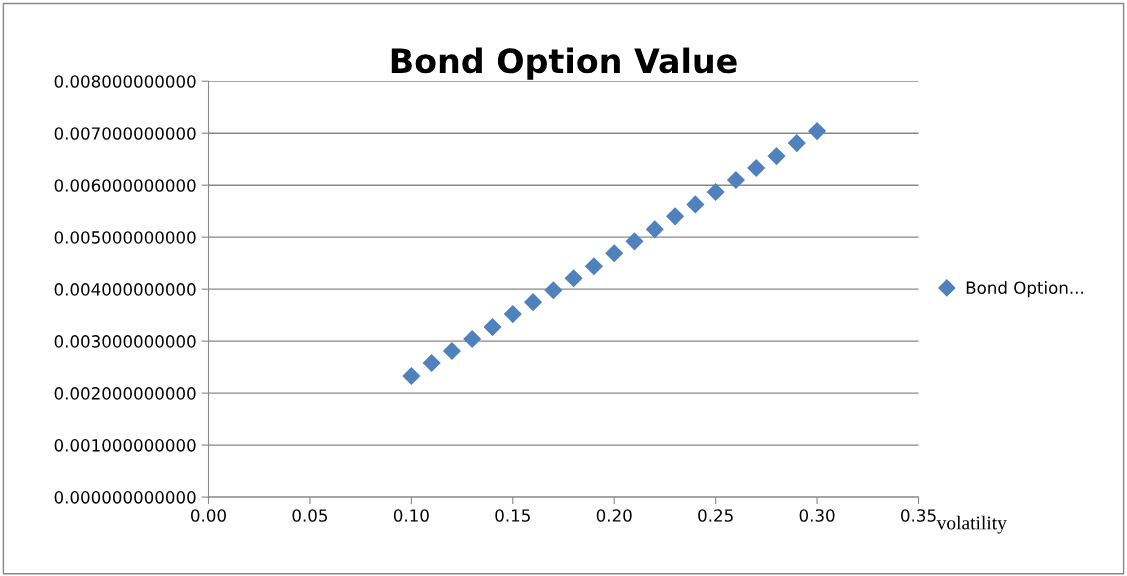 The height and width of the screenshot is (576, 1127). What do you see at coordinates (125, 133) in the screenshot?
I see `y-tick-label: 0.007000000000` at bounding box center [125, 133].